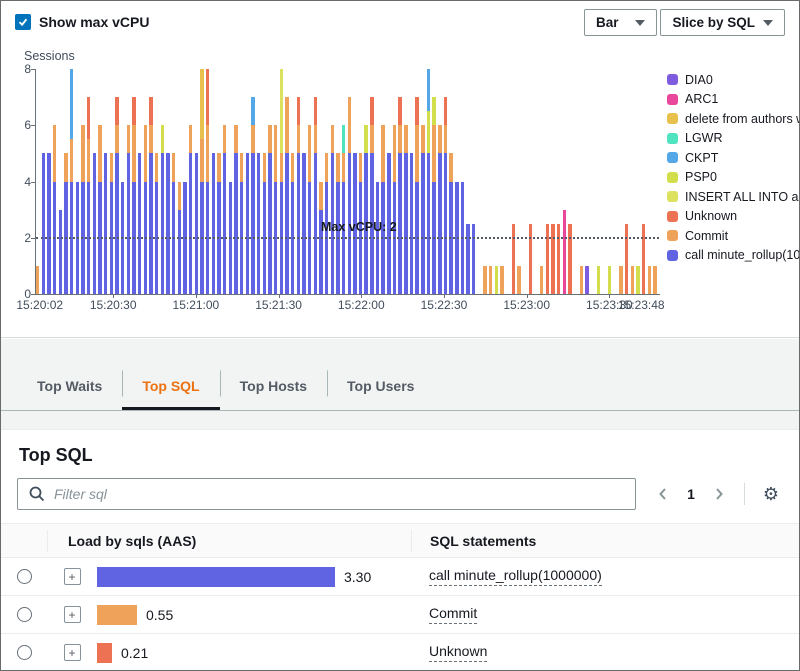 This screenshot has height=671, width=800. Describe the element at coordinates (56, 455) in the screenshot. I see `top-sql-title: Top SQL` at that location.